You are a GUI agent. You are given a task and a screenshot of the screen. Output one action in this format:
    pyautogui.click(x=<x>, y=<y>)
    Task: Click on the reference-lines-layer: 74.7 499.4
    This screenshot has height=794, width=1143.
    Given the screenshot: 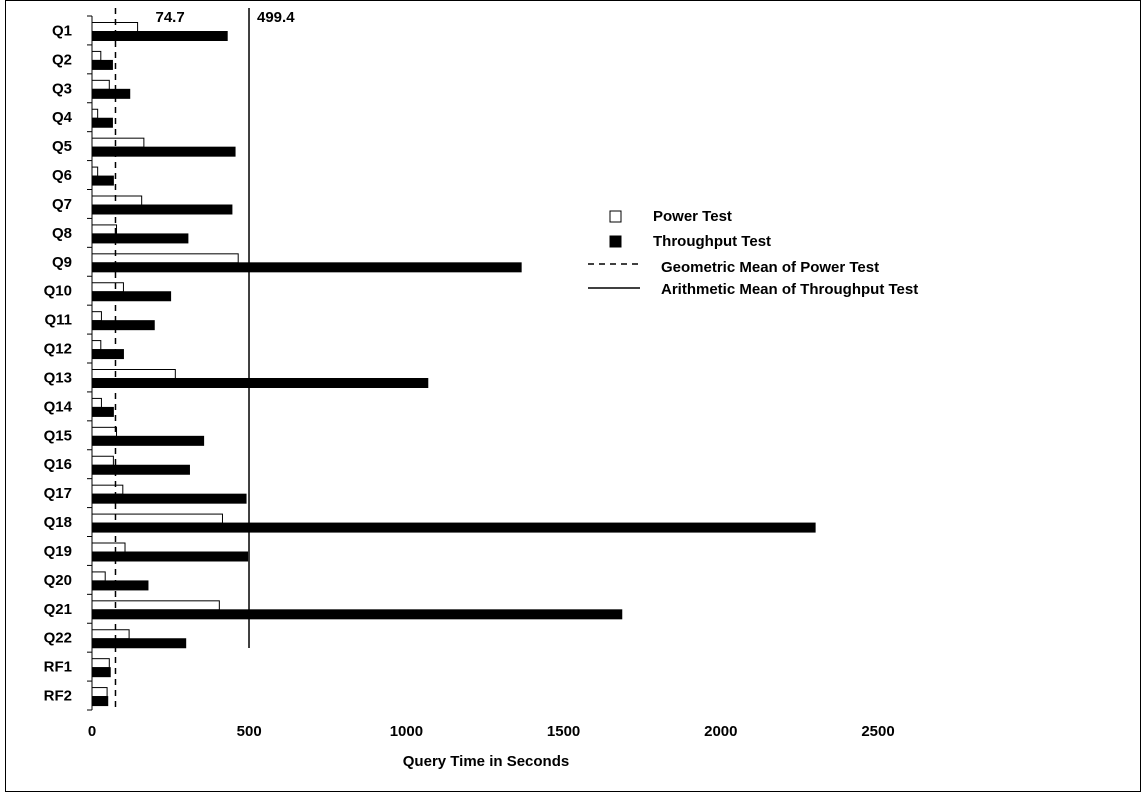 What is the action you would take?
    pyautogui.click(x=204, y=359)
    